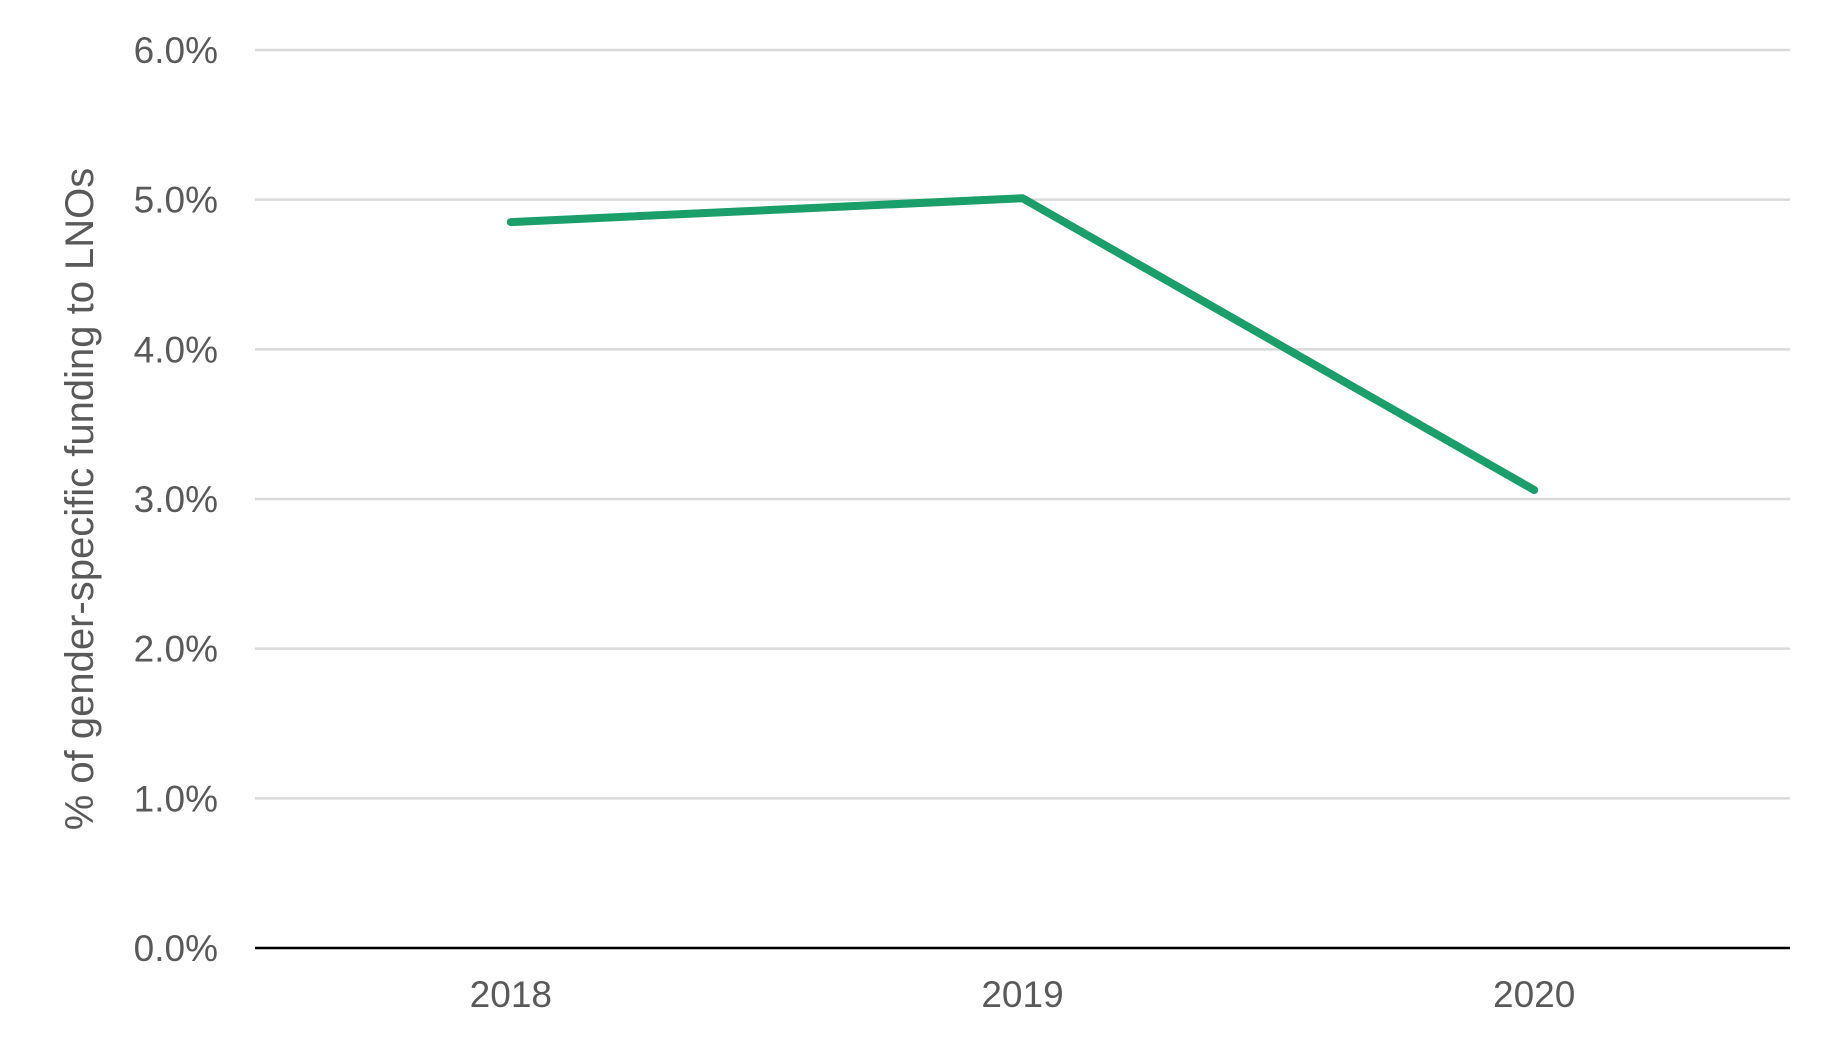  I want to click on x-tick-label: 2018, so click(511, 994).